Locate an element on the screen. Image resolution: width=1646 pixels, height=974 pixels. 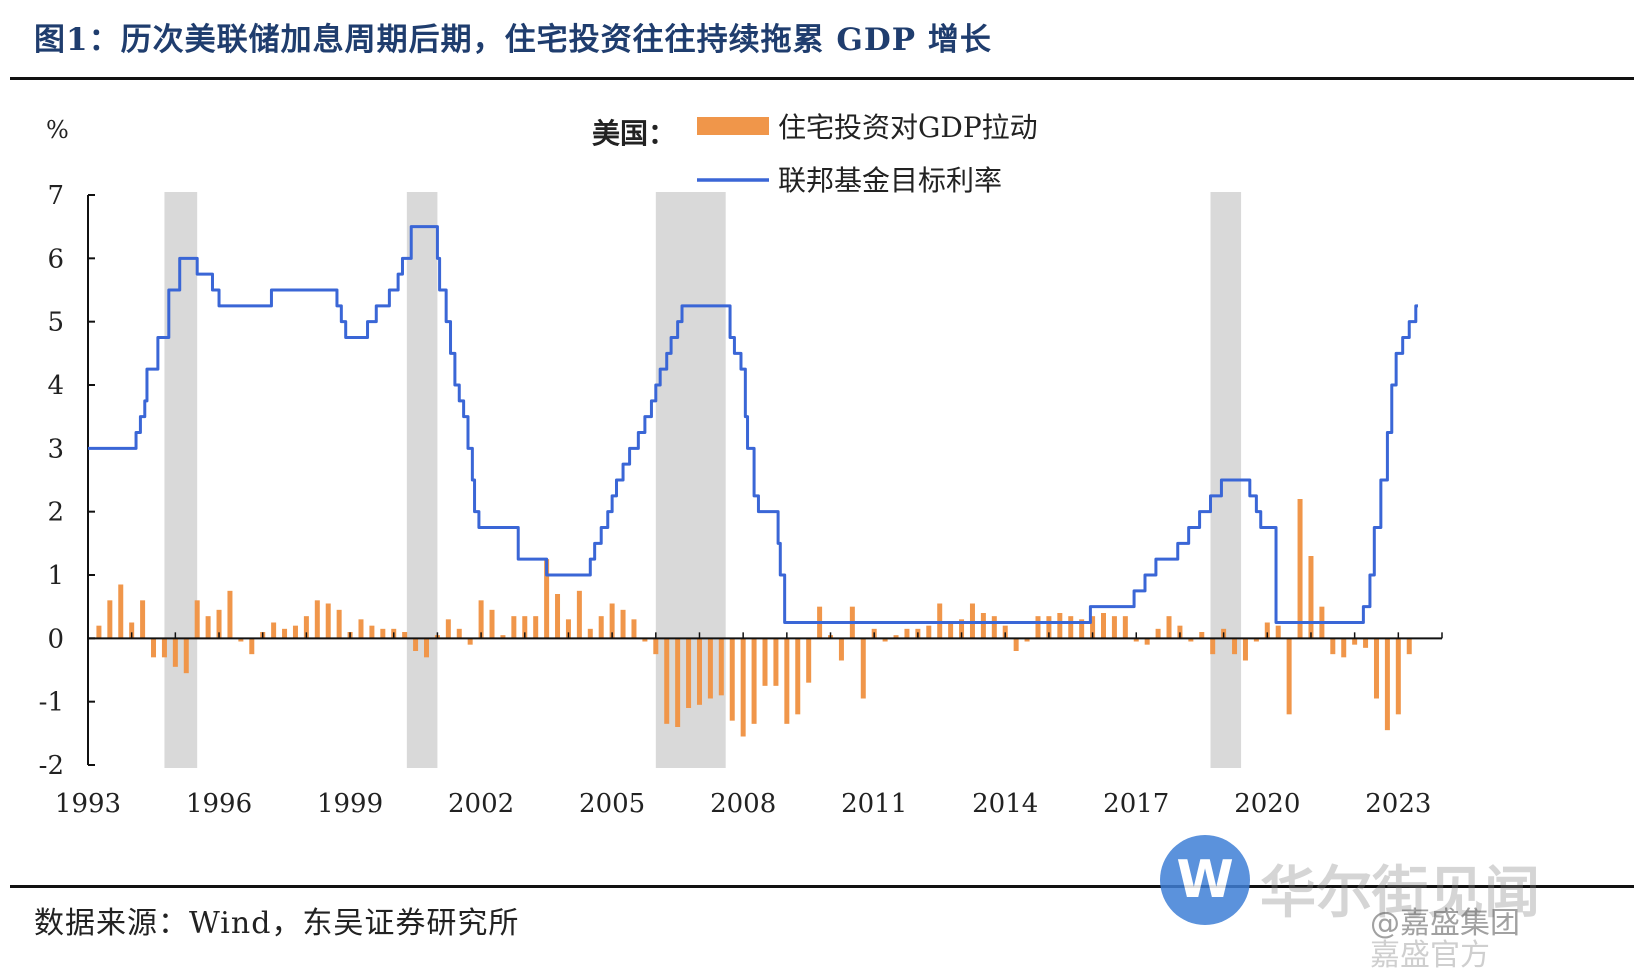
y-tick-label: 2 is located at coordinates (55, 513).